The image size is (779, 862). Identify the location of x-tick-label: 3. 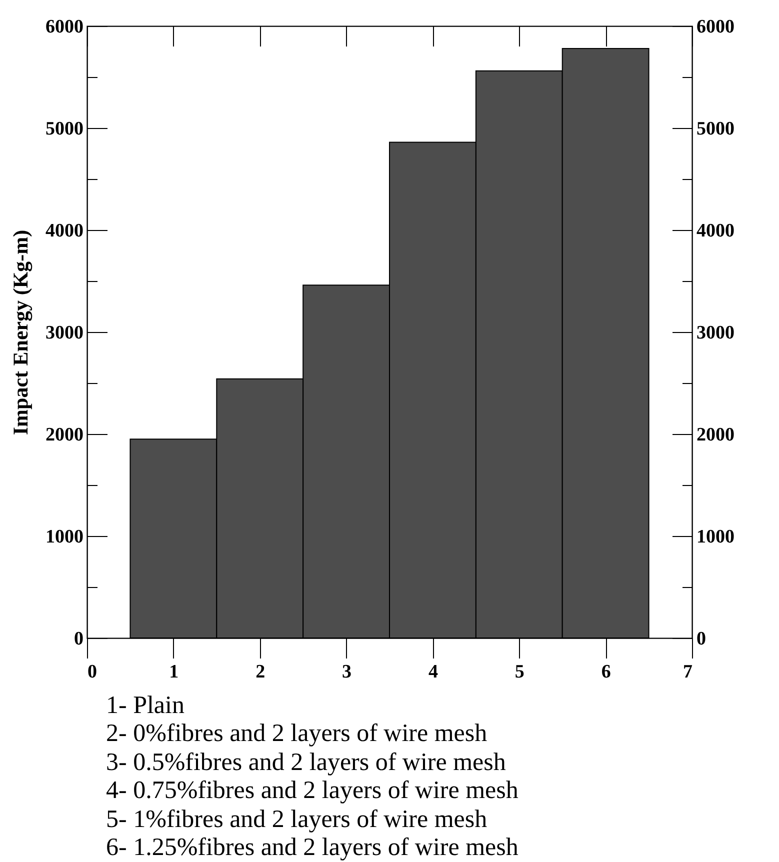
(347, 672).